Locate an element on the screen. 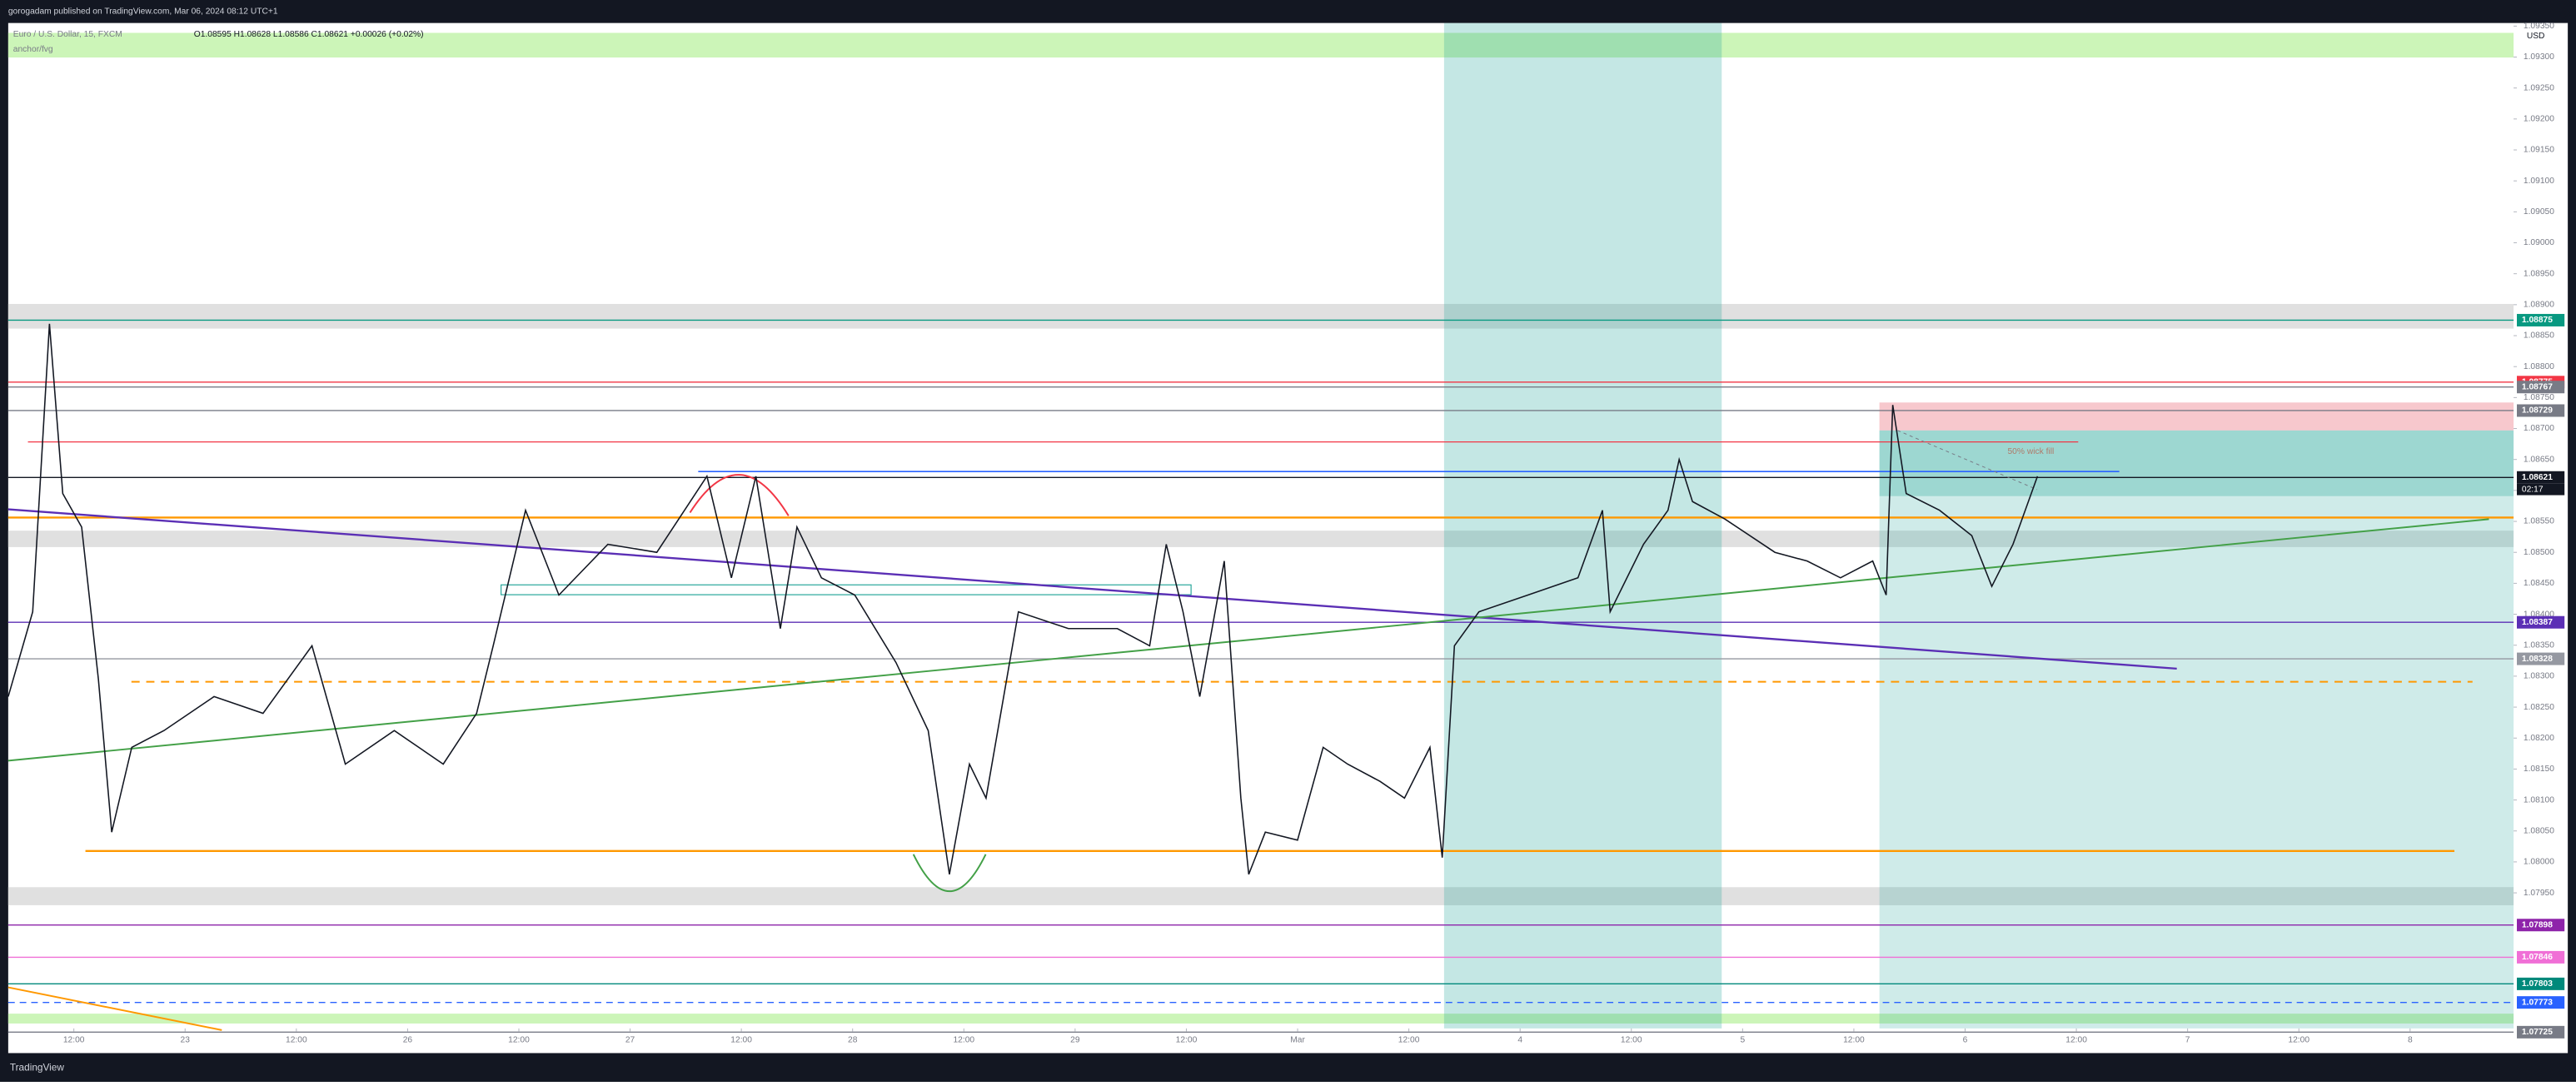  y-tick-label: 1.08050 is located at coordinates (2539, 830).